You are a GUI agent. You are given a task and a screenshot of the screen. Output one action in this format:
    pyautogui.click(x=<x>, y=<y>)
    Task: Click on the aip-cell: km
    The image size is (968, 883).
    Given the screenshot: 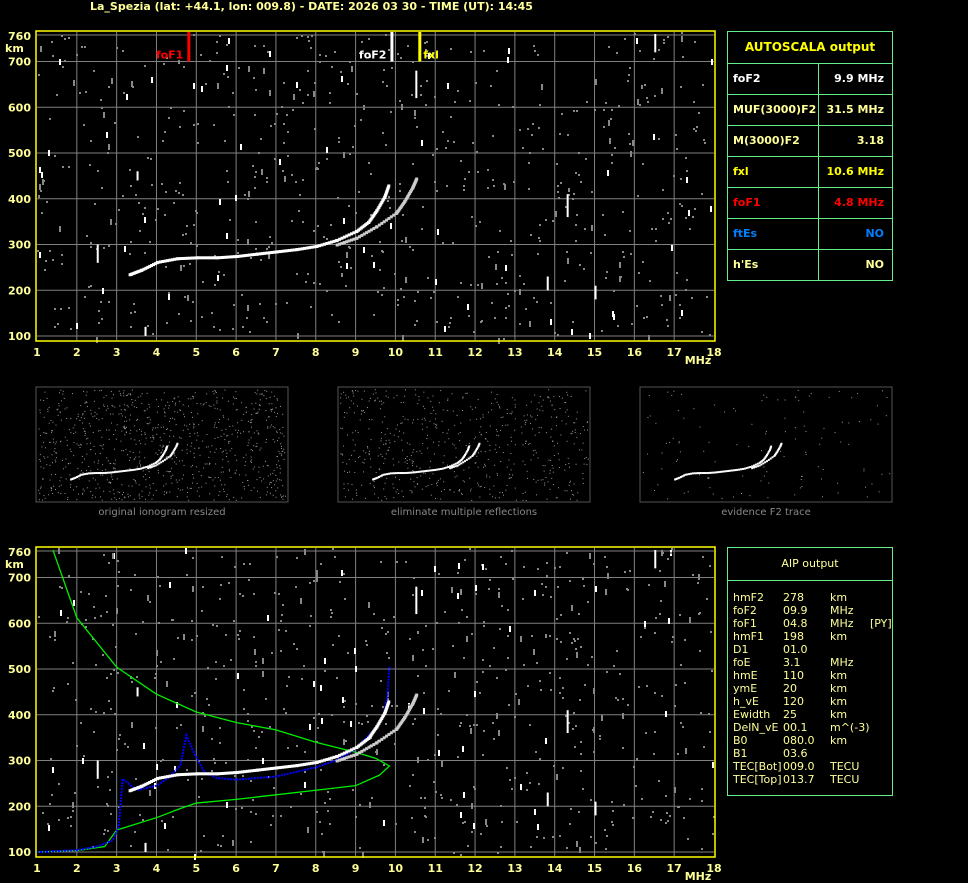 What is the action you would take?
    pyautogui.click(x=839, y=688)
    